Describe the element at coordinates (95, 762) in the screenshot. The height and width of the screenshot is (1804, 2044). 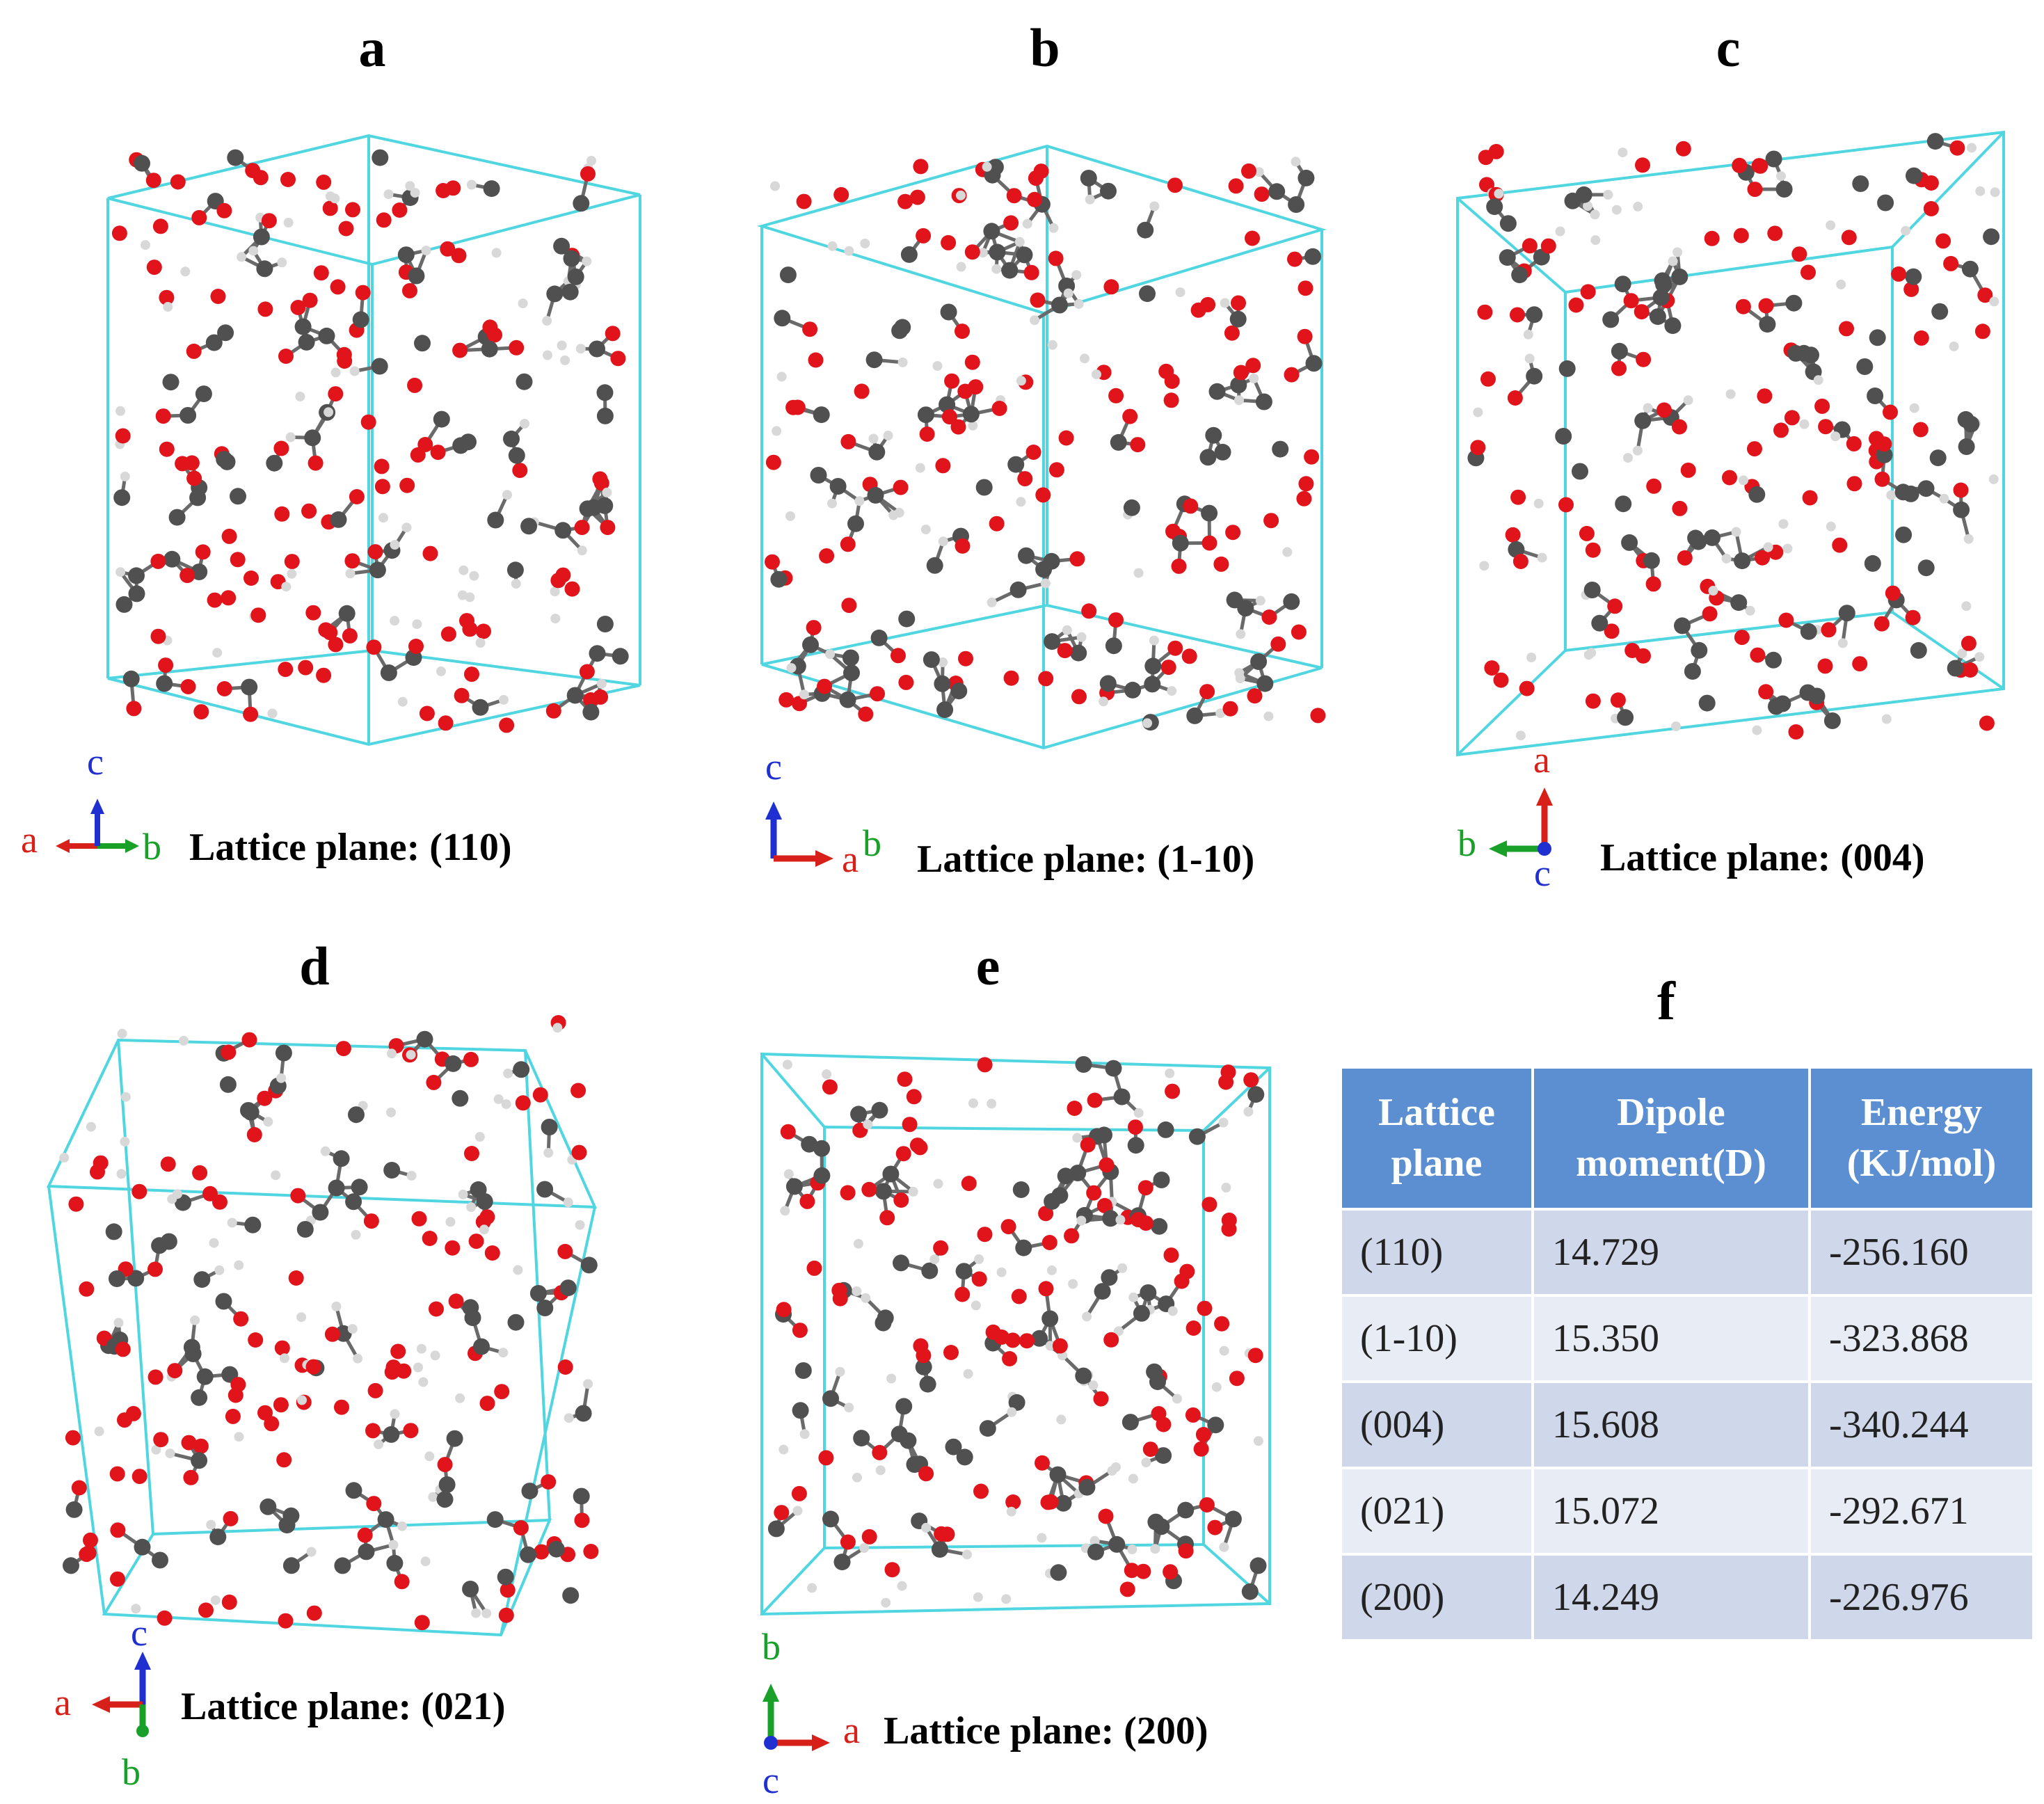
I see `panel-a-axis-c-label: c` at that location.